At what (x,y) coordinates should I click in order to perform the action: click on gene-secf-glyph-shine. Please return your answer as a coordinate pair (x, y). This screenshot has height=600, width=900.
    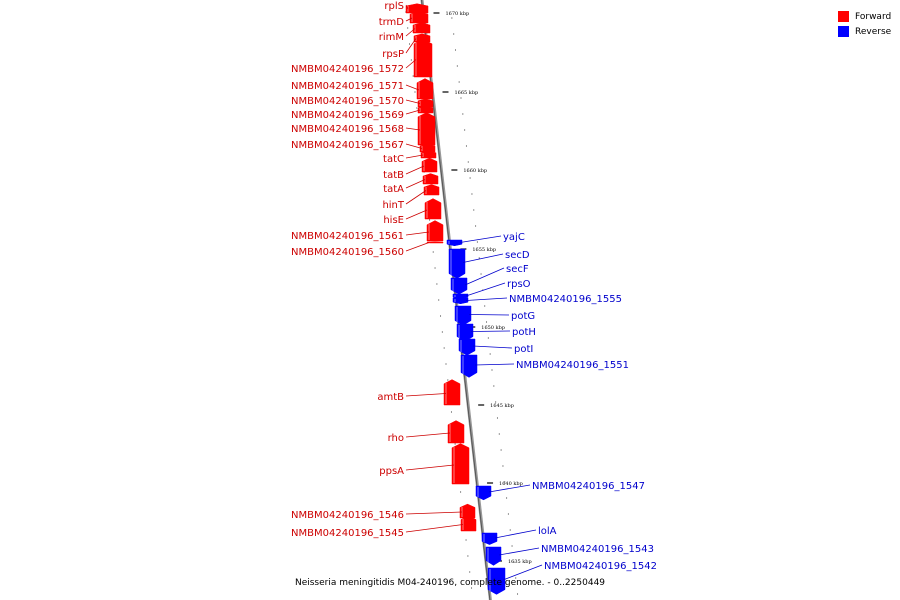
    Looking at the image, I should click on (453, 285).